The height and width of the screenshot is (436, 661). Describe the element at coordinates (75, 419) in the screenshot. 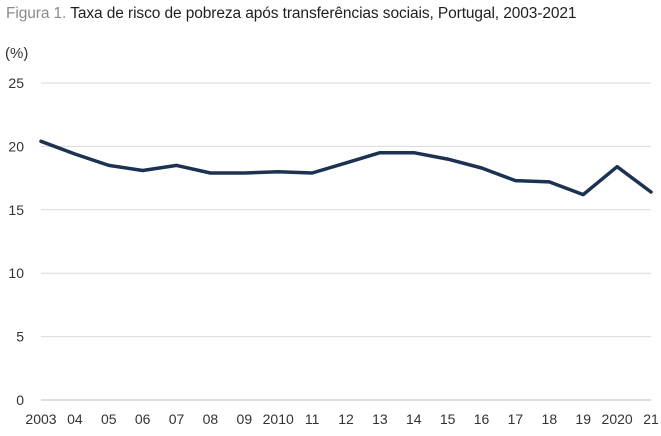

I see `x-tick-label: 04` at that location.